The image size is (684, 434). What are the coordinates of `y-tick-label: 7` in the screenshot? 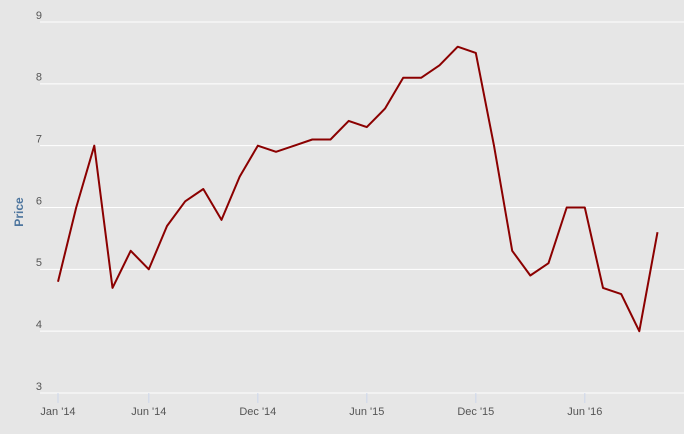 It's located at (39, 140).